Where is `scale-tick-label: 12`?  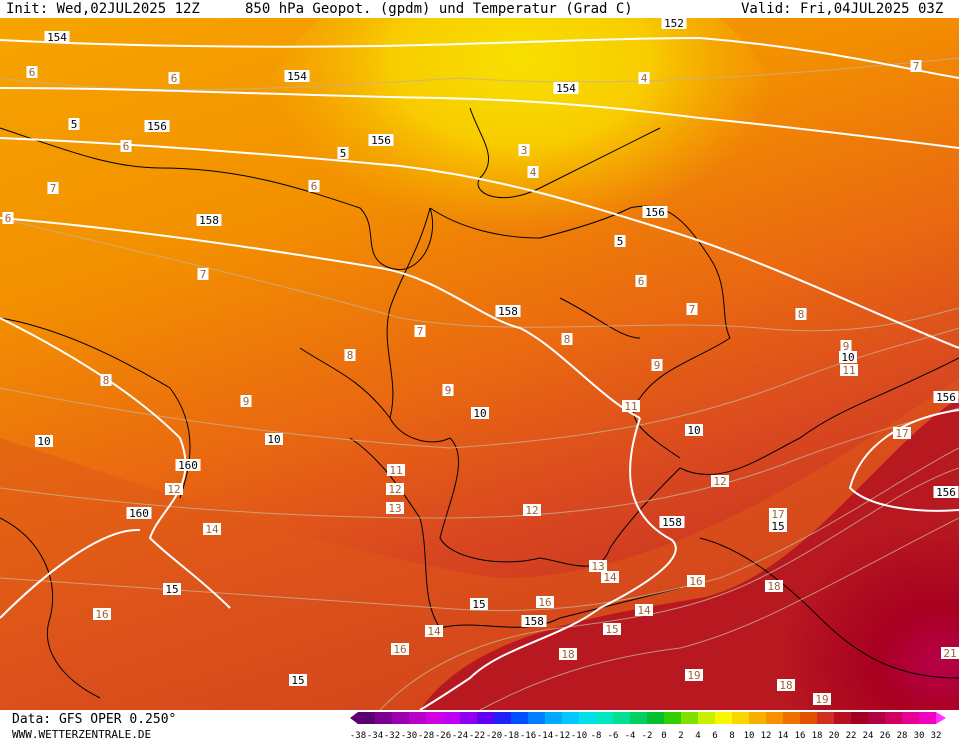 scale-tick-label: 12 is located at coordinates (766, 736).